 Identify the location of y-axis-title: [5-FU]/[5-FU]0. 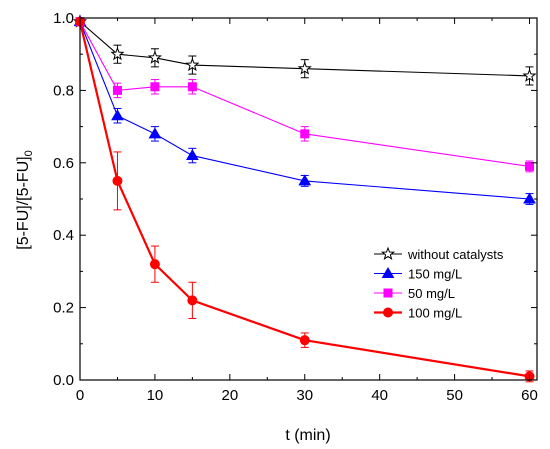
(25, 199).